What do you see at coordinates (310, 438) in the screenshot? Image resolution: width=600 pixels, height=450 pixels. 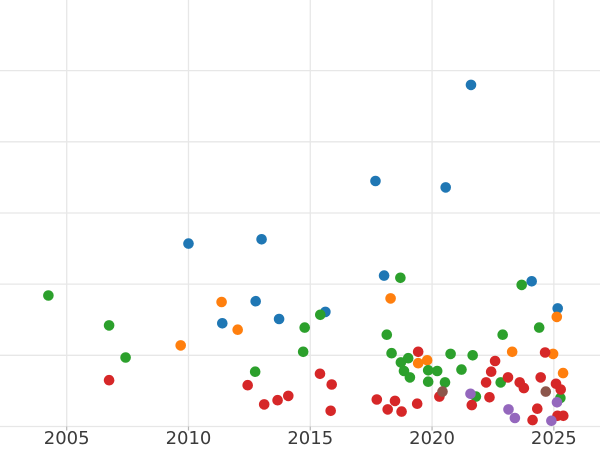 I see `x-tick-label: 2015` at bounding box center [310, 438].